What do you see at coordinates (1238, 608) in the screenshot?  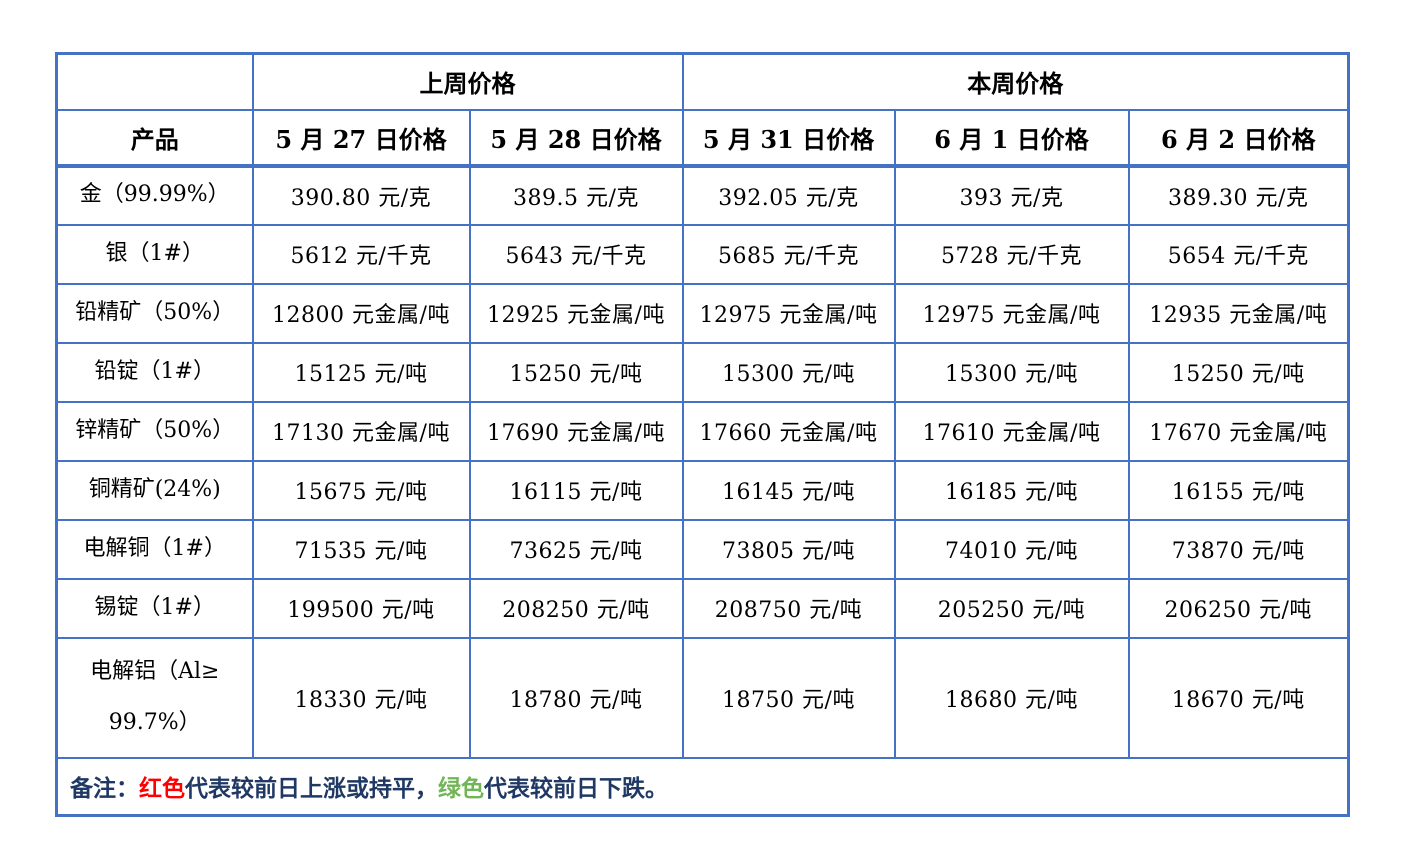 I see `price-cell: 206250 元/吨` at bounding box center [1238, 608].